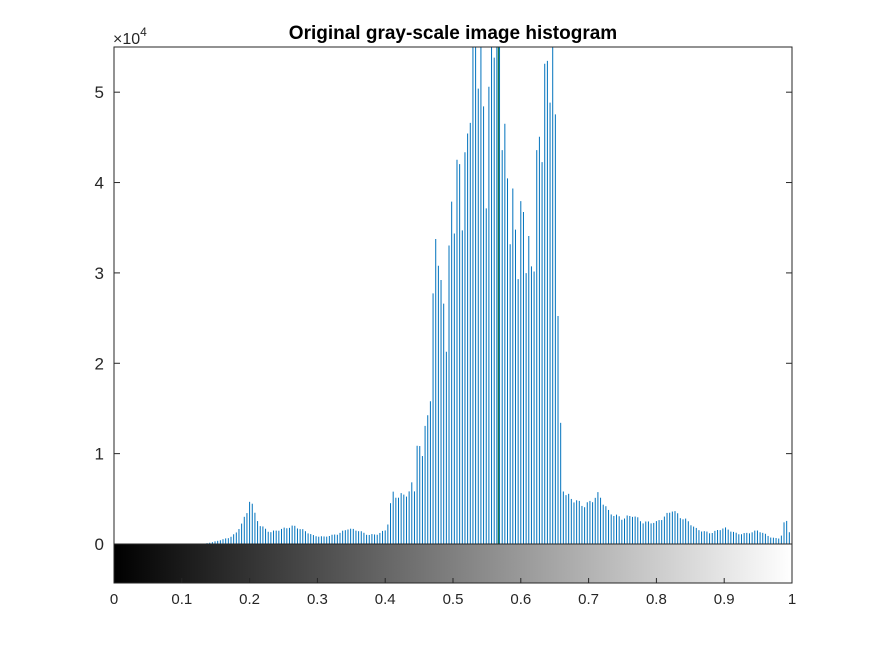  I want to click on x-axis: 0 0.1 0.2 0.3 0.4 0.5 0.6 0.7 0.8 0.9 1, so click(453, 593).